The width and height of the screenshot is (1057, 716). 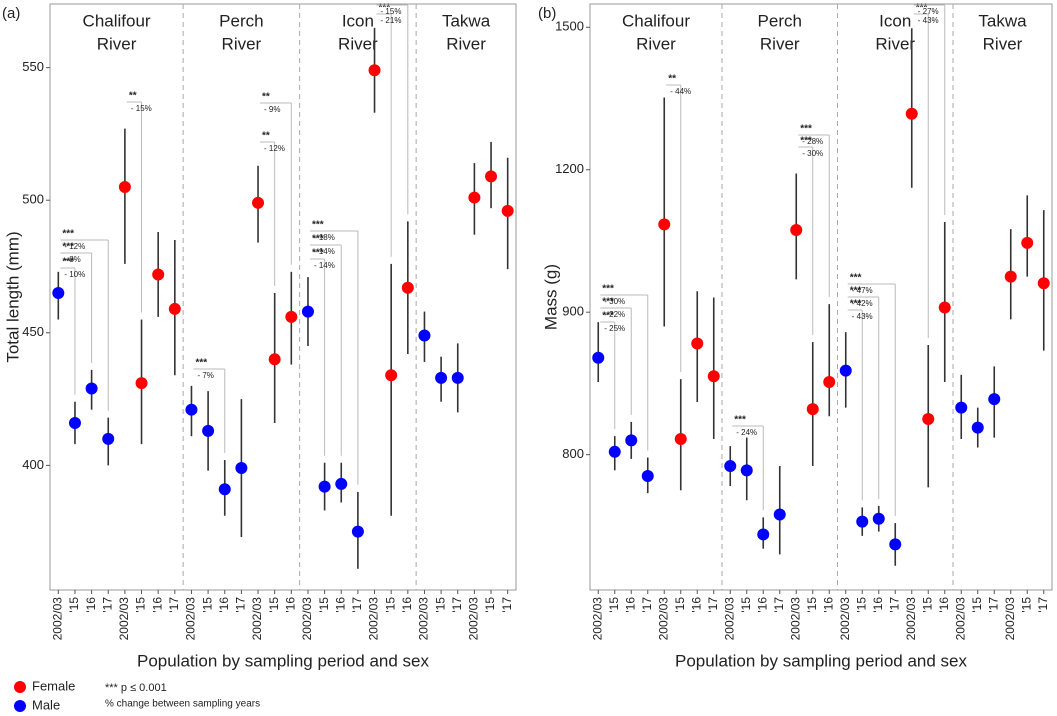 What do you see at coordinates (862, 290) in the screenshot?
I see `percent-change: - 47%` at bounding box center [862, 290].